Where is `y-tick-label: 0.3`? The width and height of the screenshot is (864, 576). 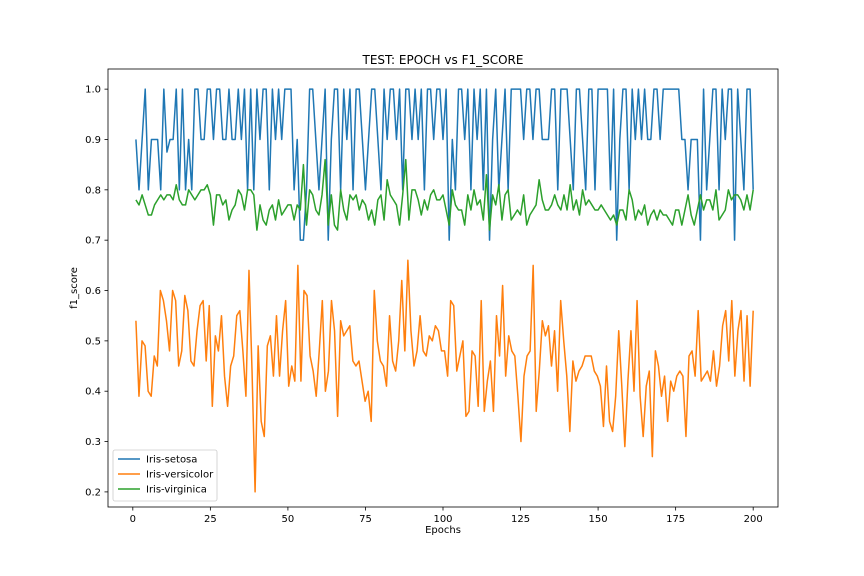
y-tick-label: 0.3 is located at coordinates (93, 442).